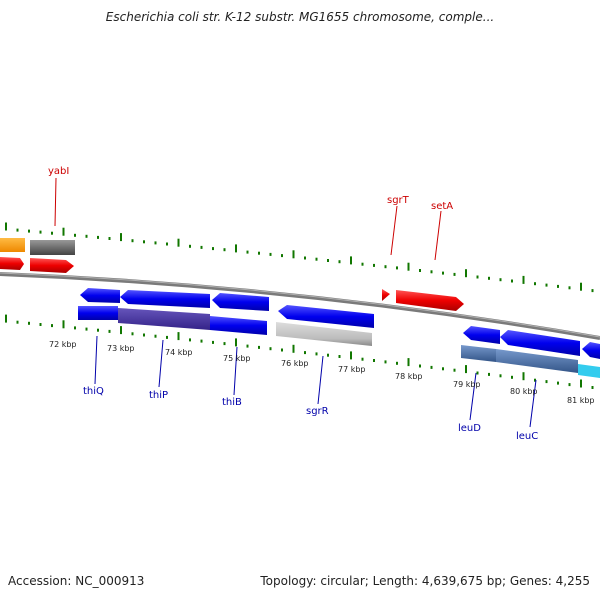 The height and width of the screenshot is (600, 600). I want to click on reverse-label-leaders, so click(315, 381).